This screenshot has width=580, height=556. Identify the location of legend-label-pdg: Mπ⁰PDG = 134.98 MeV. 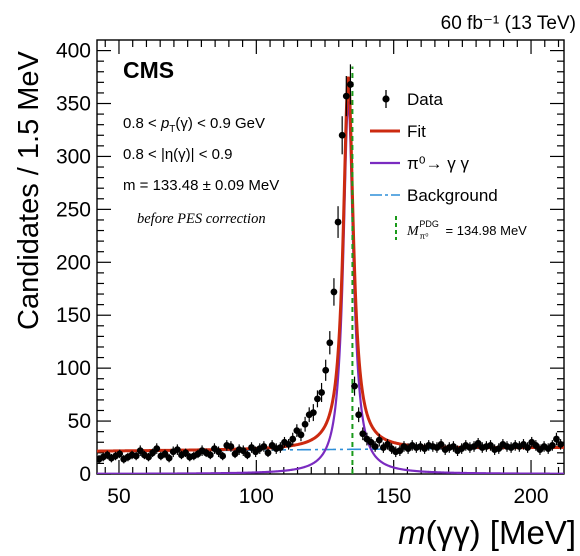
(466, 230).